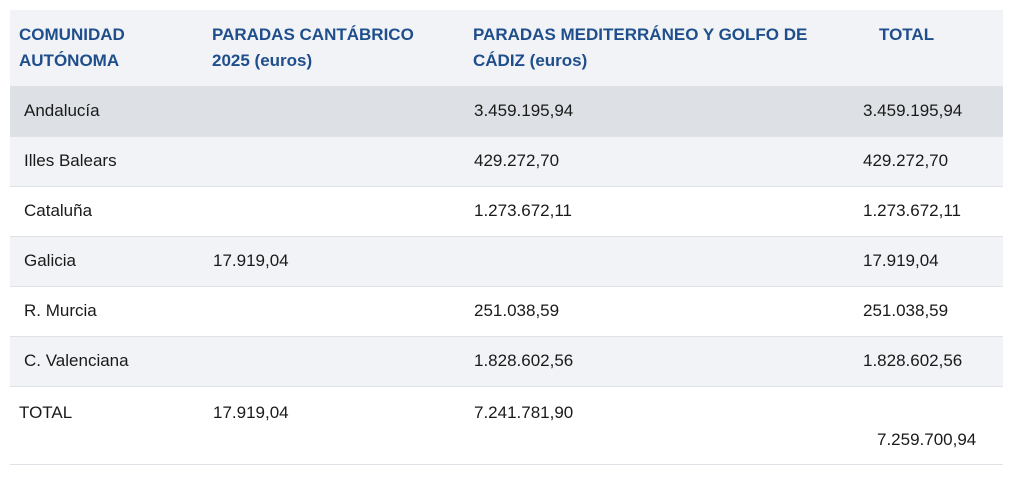  Describe the element at coordinates (106, 161) in the screenshot. I see `cell-region: Illes Balears` at that location.